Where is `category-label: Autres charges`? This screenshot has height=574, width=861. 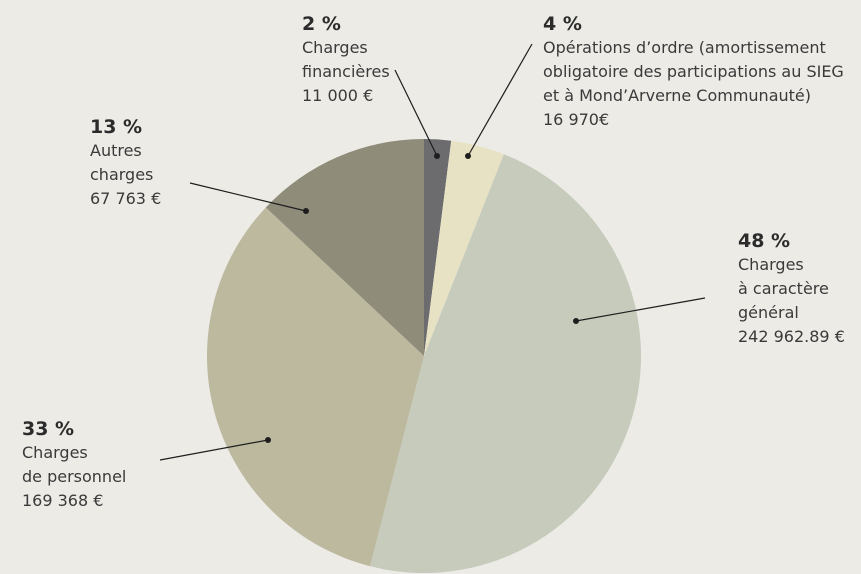 category-label: Autres charges is located at coordinates (122, 162).